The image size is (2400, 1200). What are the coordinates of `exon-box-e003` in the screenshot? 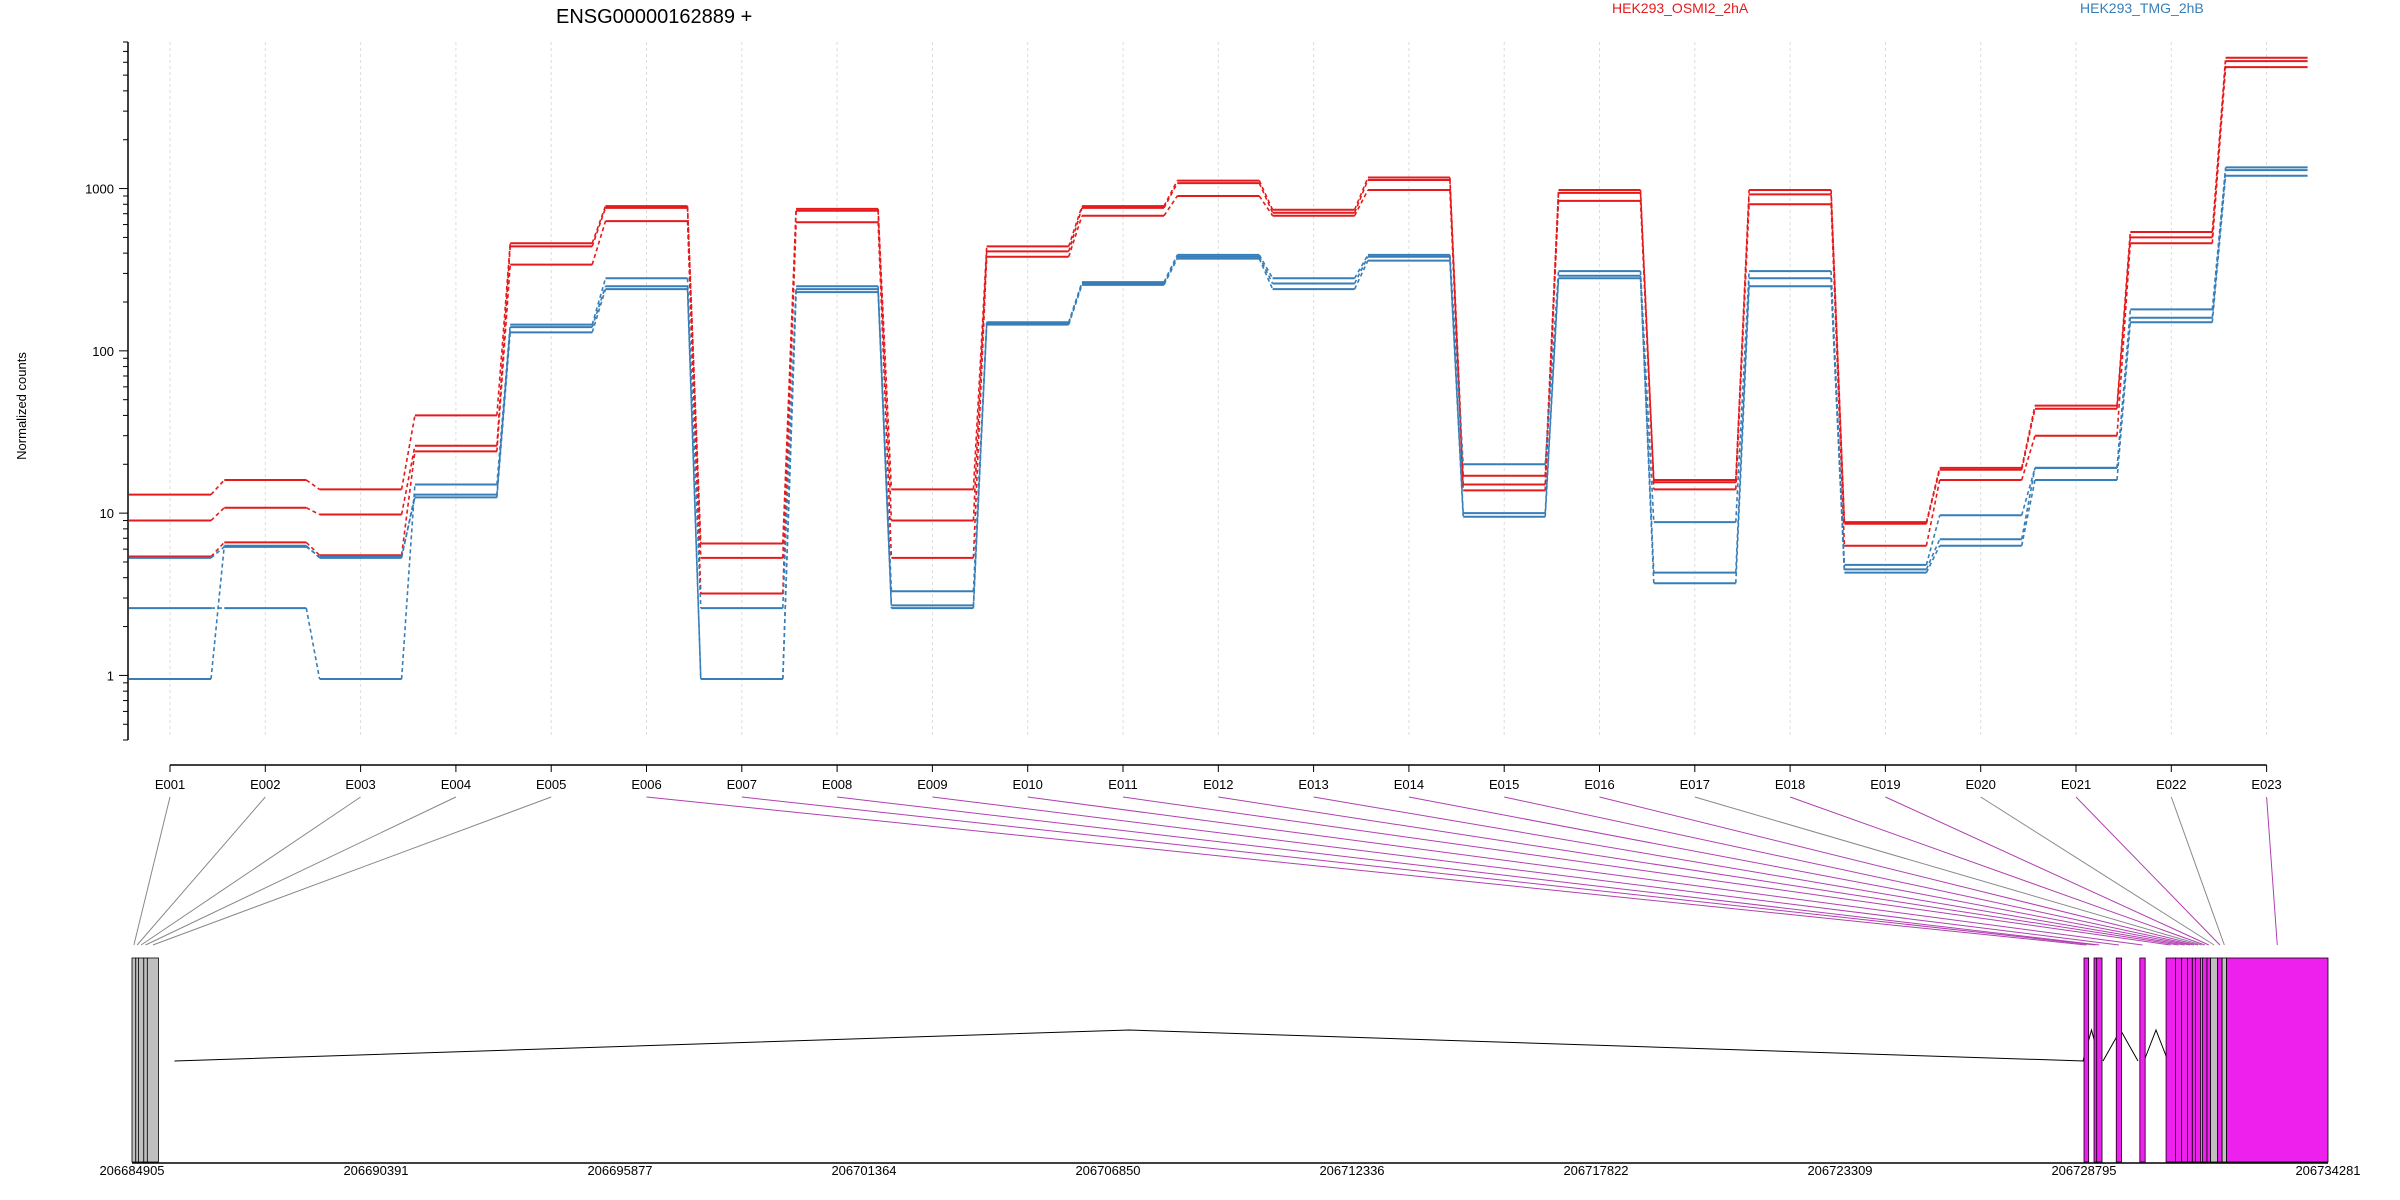 It's located at (141, 1060).